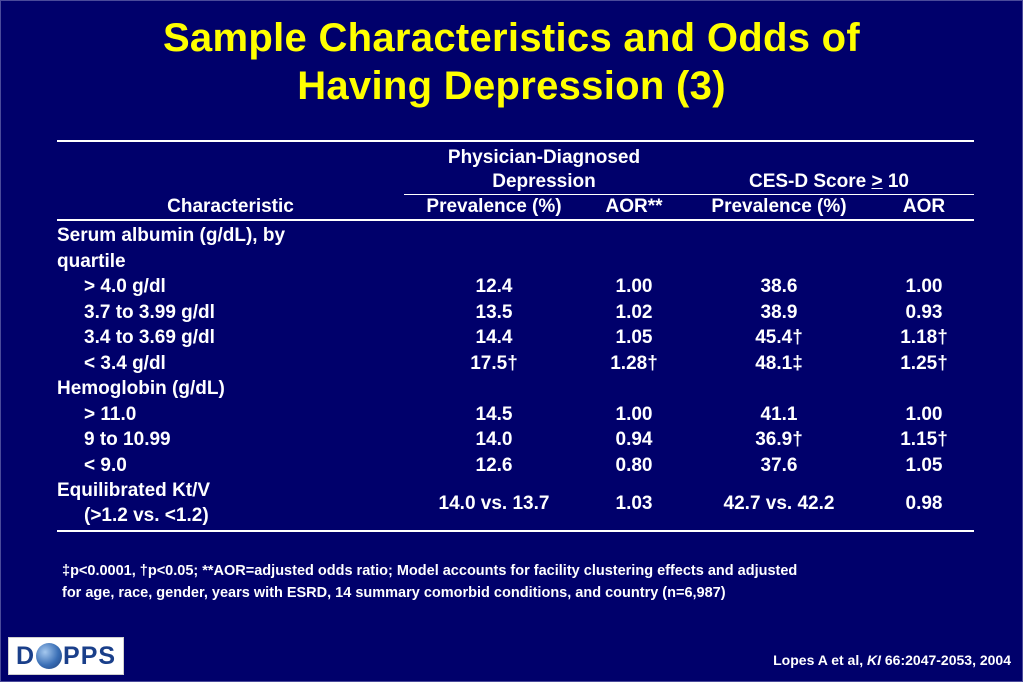 This screenshot has width=1023, height=682. What do you see at coordinates (779, 465) in the screenshot?
I see `cell-prevalence-2: 37.6` at bounding box center [779, 465].